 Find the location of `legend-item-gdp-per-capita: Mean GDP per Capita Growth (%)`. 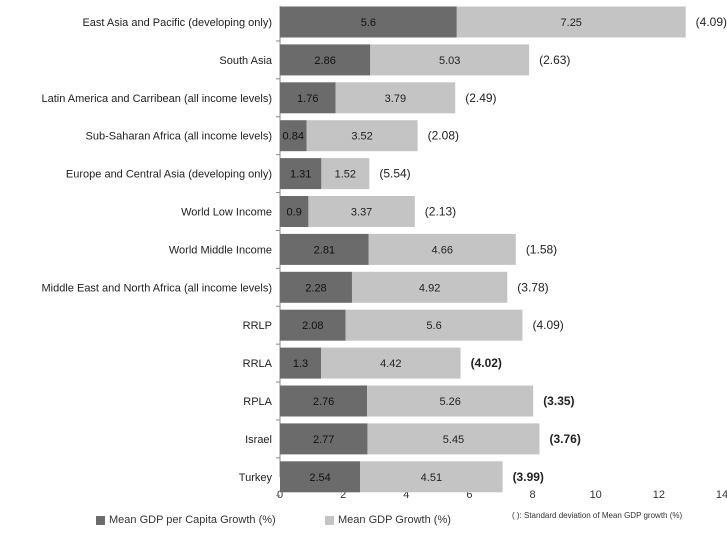

legend-item-gdp-per-capita: Mean GDP per Capita Growth (%) is located at coordinates (186, 520).